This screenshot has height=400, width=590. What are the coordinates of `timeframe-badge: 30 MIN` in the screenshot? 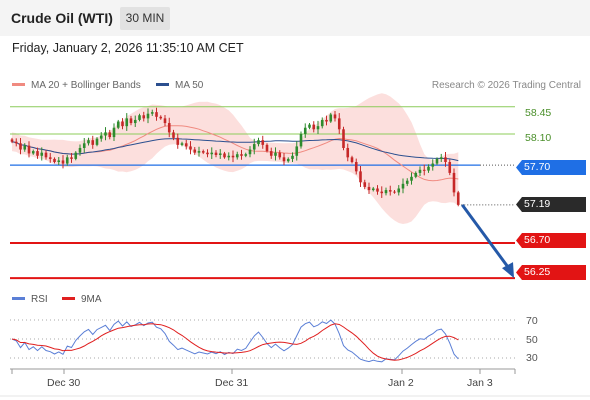 It's located at (145, 18).